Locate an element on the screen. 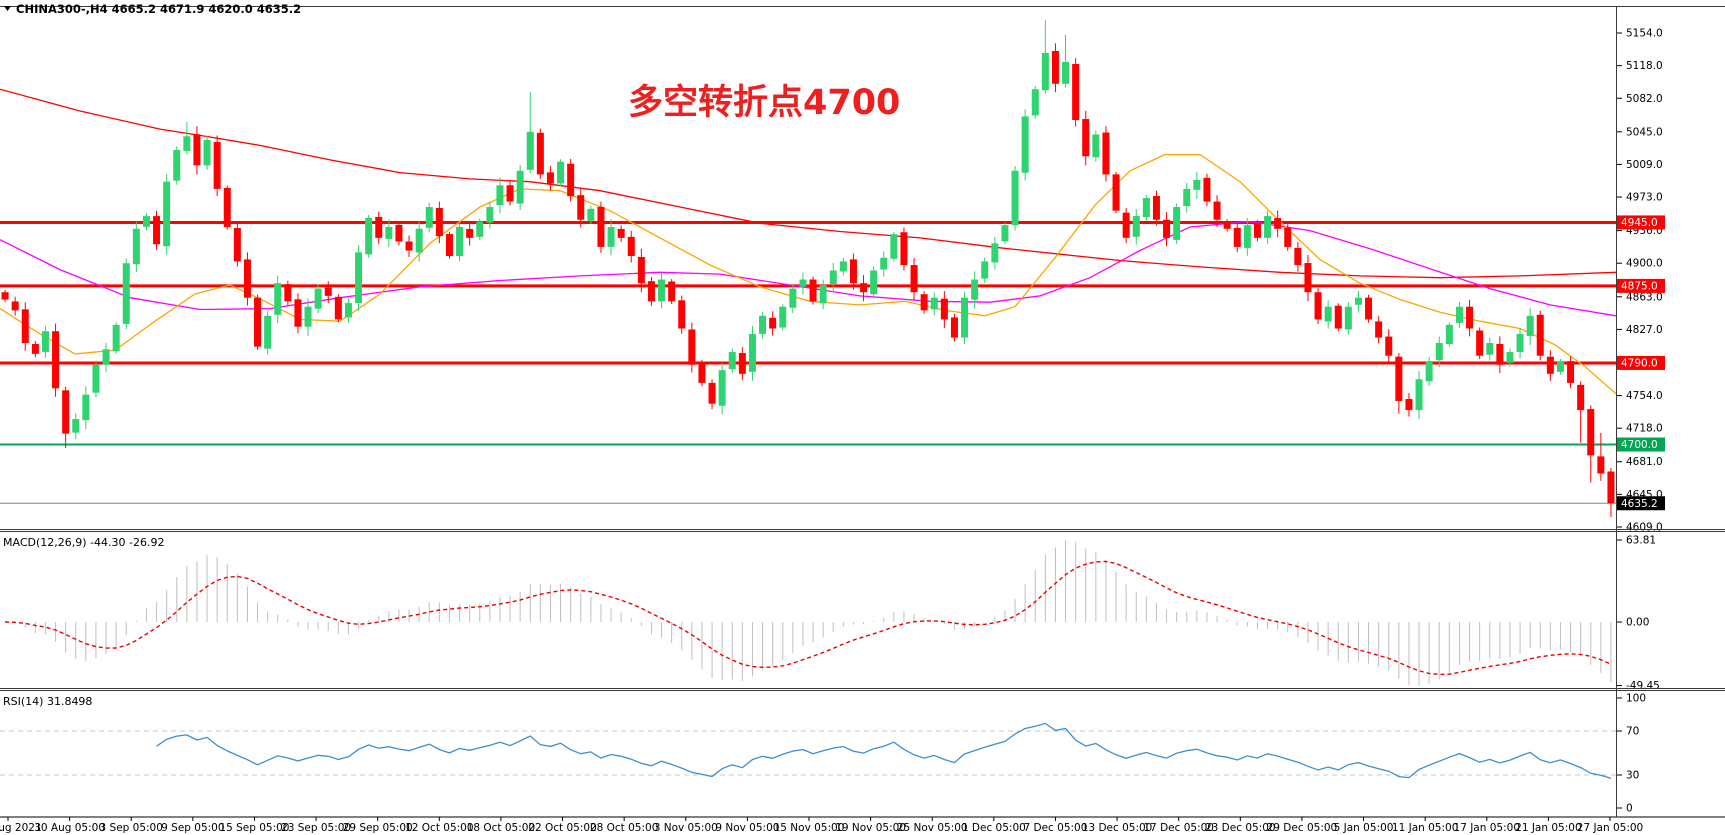 The width and height of the screenshot is (1725, 835). time-tick-label: 21 Jan 05:00 is located at coordinates (1548, 828).